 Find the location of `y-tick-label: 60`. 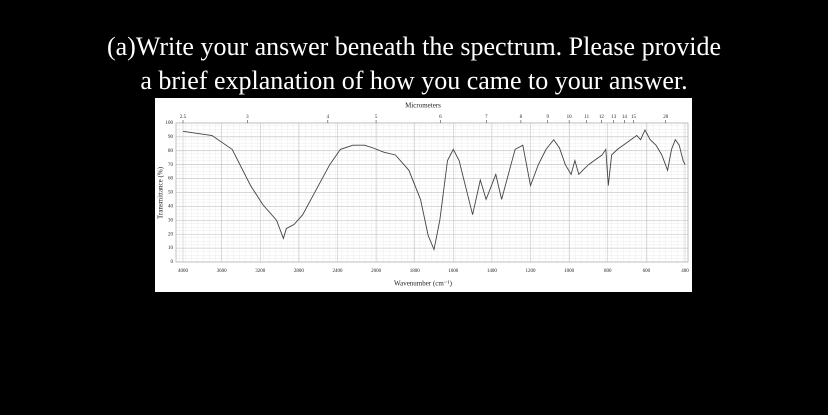

y-tick-label: 60 is located at coordinates (171, 179).